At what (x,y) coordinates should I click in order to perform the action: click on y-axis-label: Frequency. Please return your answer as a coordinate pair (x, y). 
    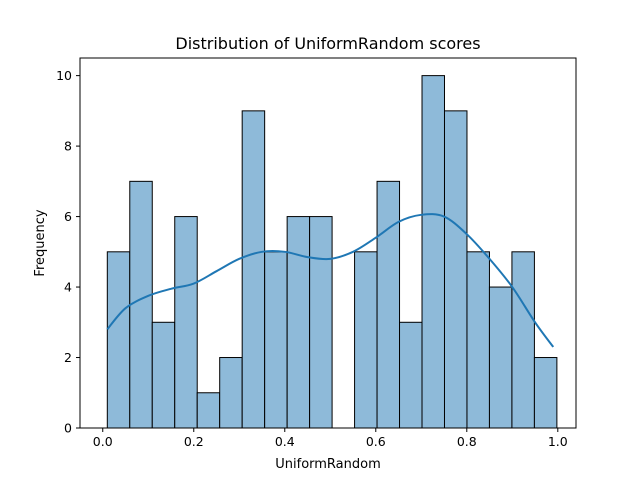
    Looking at the image, I should click on (40, 242).